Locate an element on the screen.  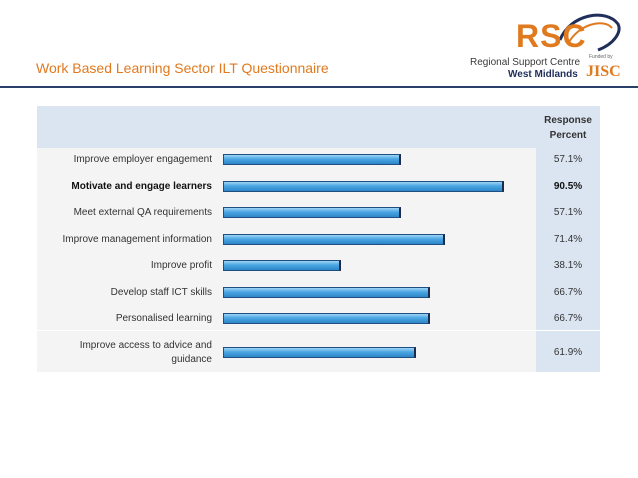
response-percent-header: Response Percent is located at coordinates (568, 128).